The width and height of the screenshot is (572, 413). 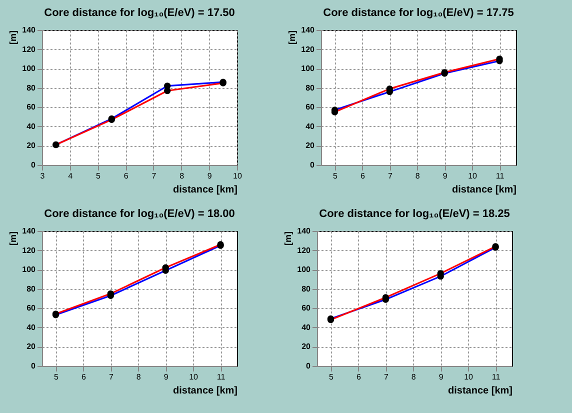 What do you see at coordinates (414, 214) in the screenshot?
I see `chart-title: Core distance for log₁₀(E/eV) = 18.25` at bounding box center [414, 214].